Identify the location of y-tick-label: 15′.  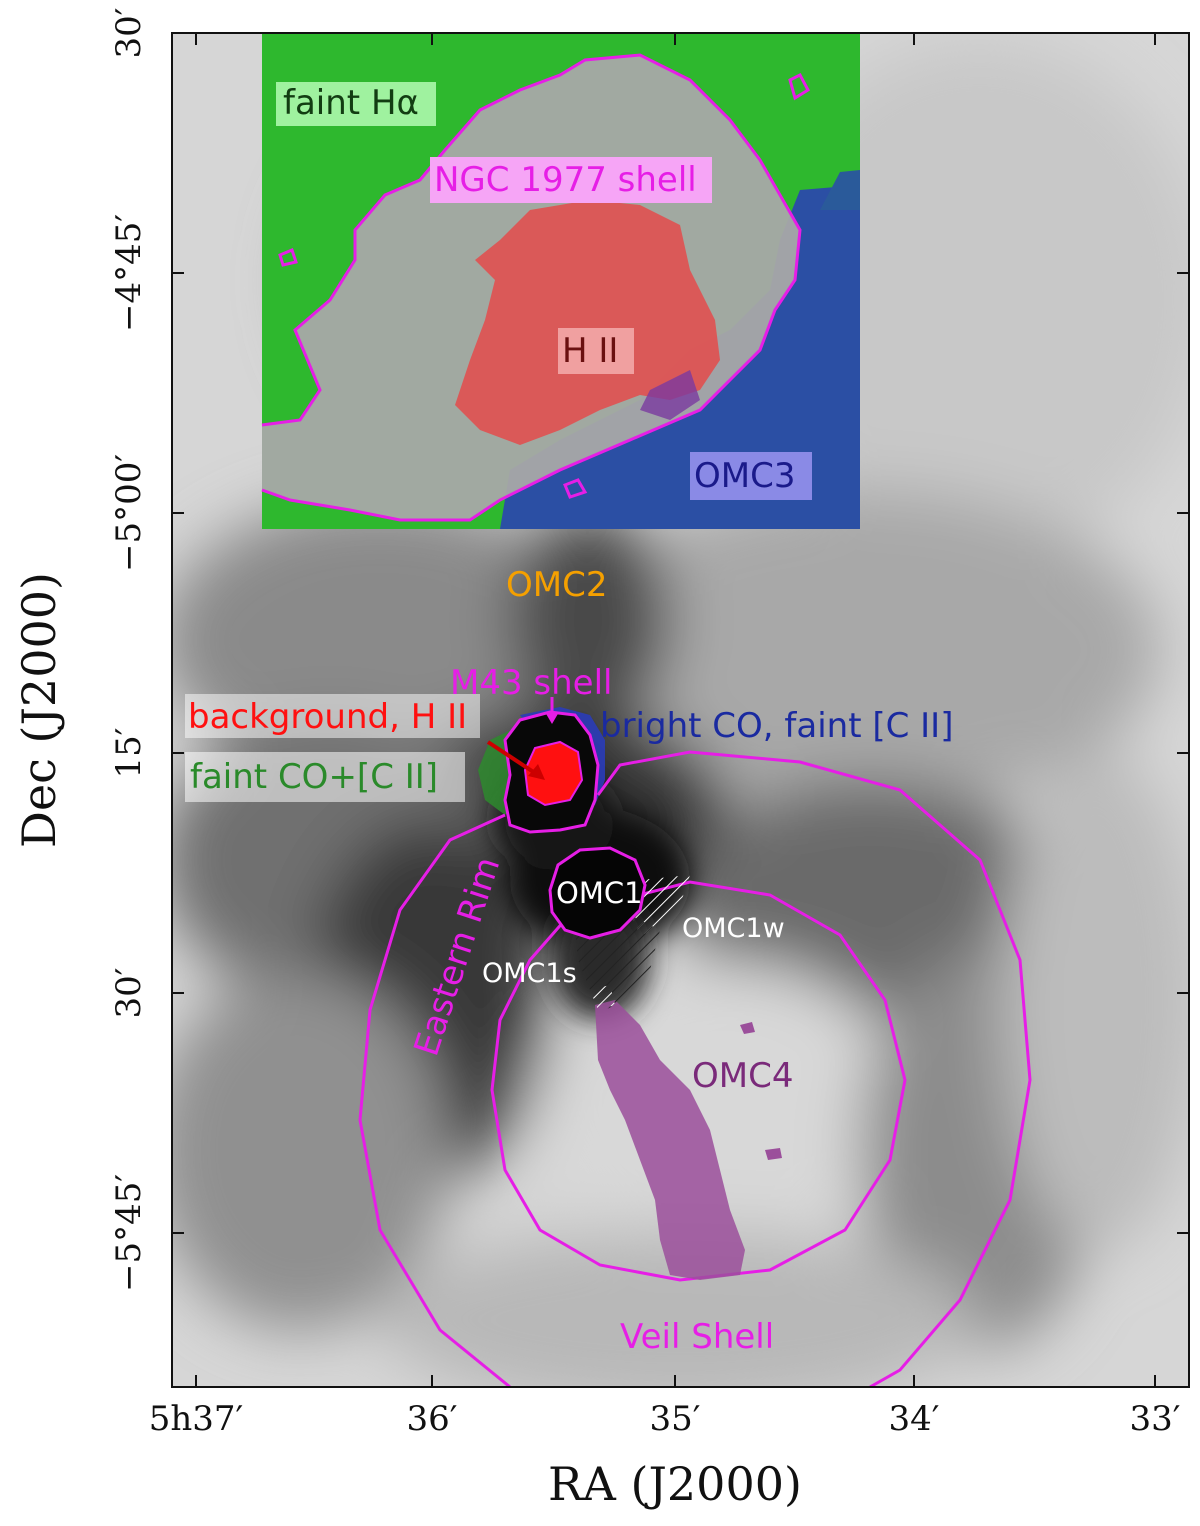
(129, 753).